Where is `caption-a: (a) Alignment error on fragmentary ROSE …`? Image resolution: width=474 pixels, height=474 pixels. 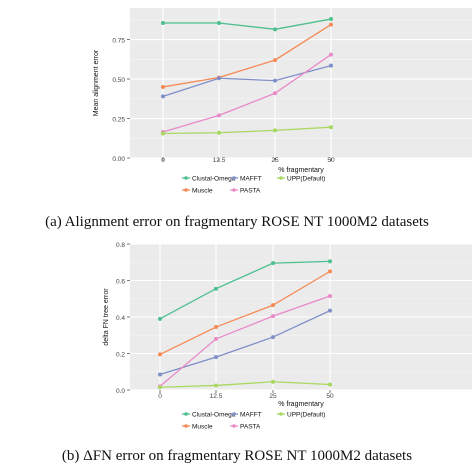 caption-a: (a) Alignment error on fragmentary ROSE … is located at coordinates (237, 222).